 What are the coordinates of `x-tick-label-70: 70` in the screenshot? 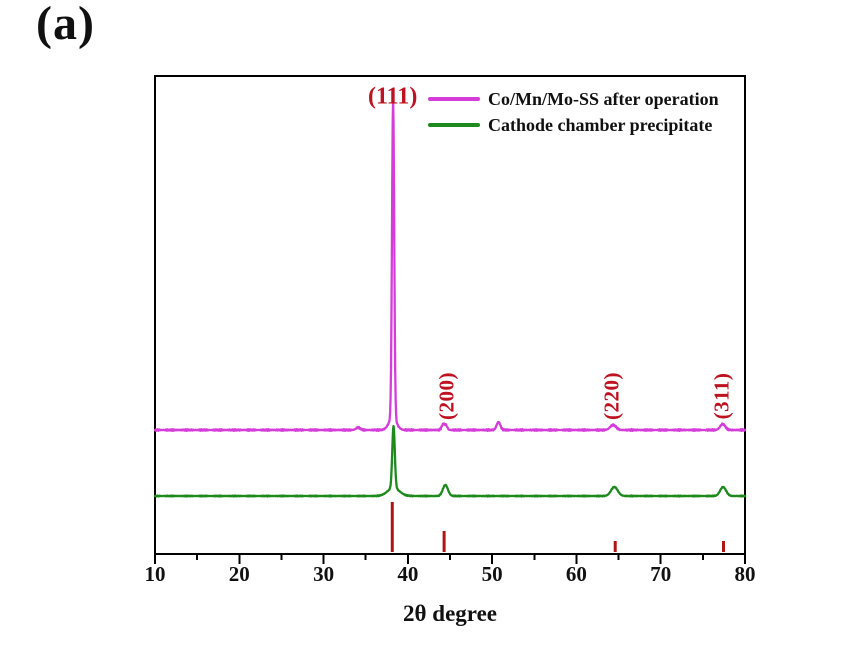 It's located at (661, 574).